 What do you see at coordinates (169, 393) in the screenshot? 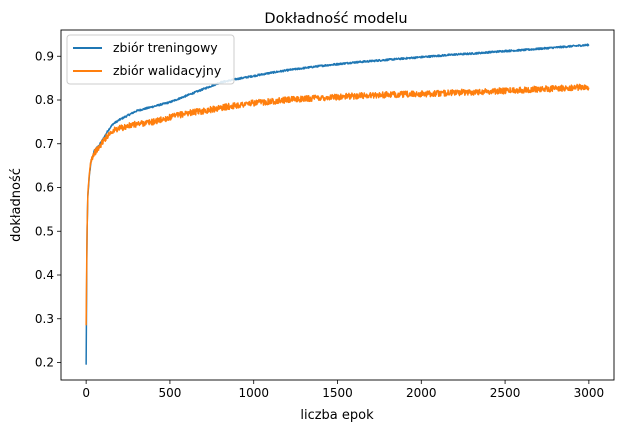
I see `x-tick-label: 500` at bounding box center [169, 393].